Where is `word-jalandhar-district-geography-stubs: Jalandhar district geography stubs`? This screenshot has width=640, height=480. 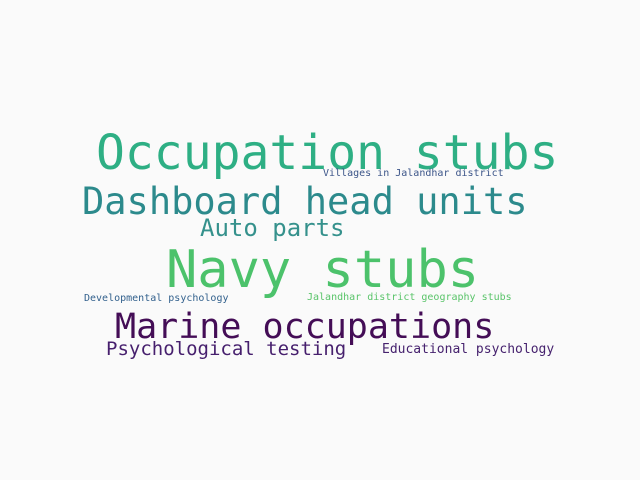
word-jalandhar-district-geography-stubs: Jalandhar district geography stubs is located at coordinates (409, 298).